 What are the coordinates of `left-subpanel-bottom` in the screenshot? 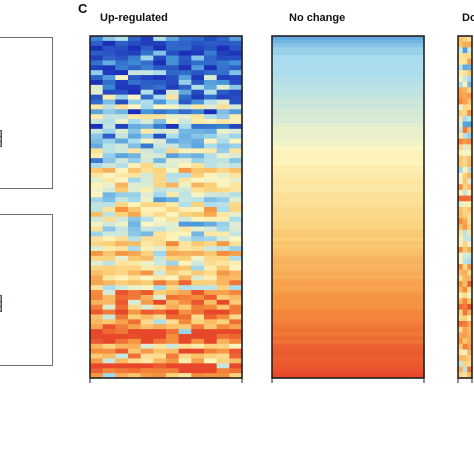 It's located at (26, 290).